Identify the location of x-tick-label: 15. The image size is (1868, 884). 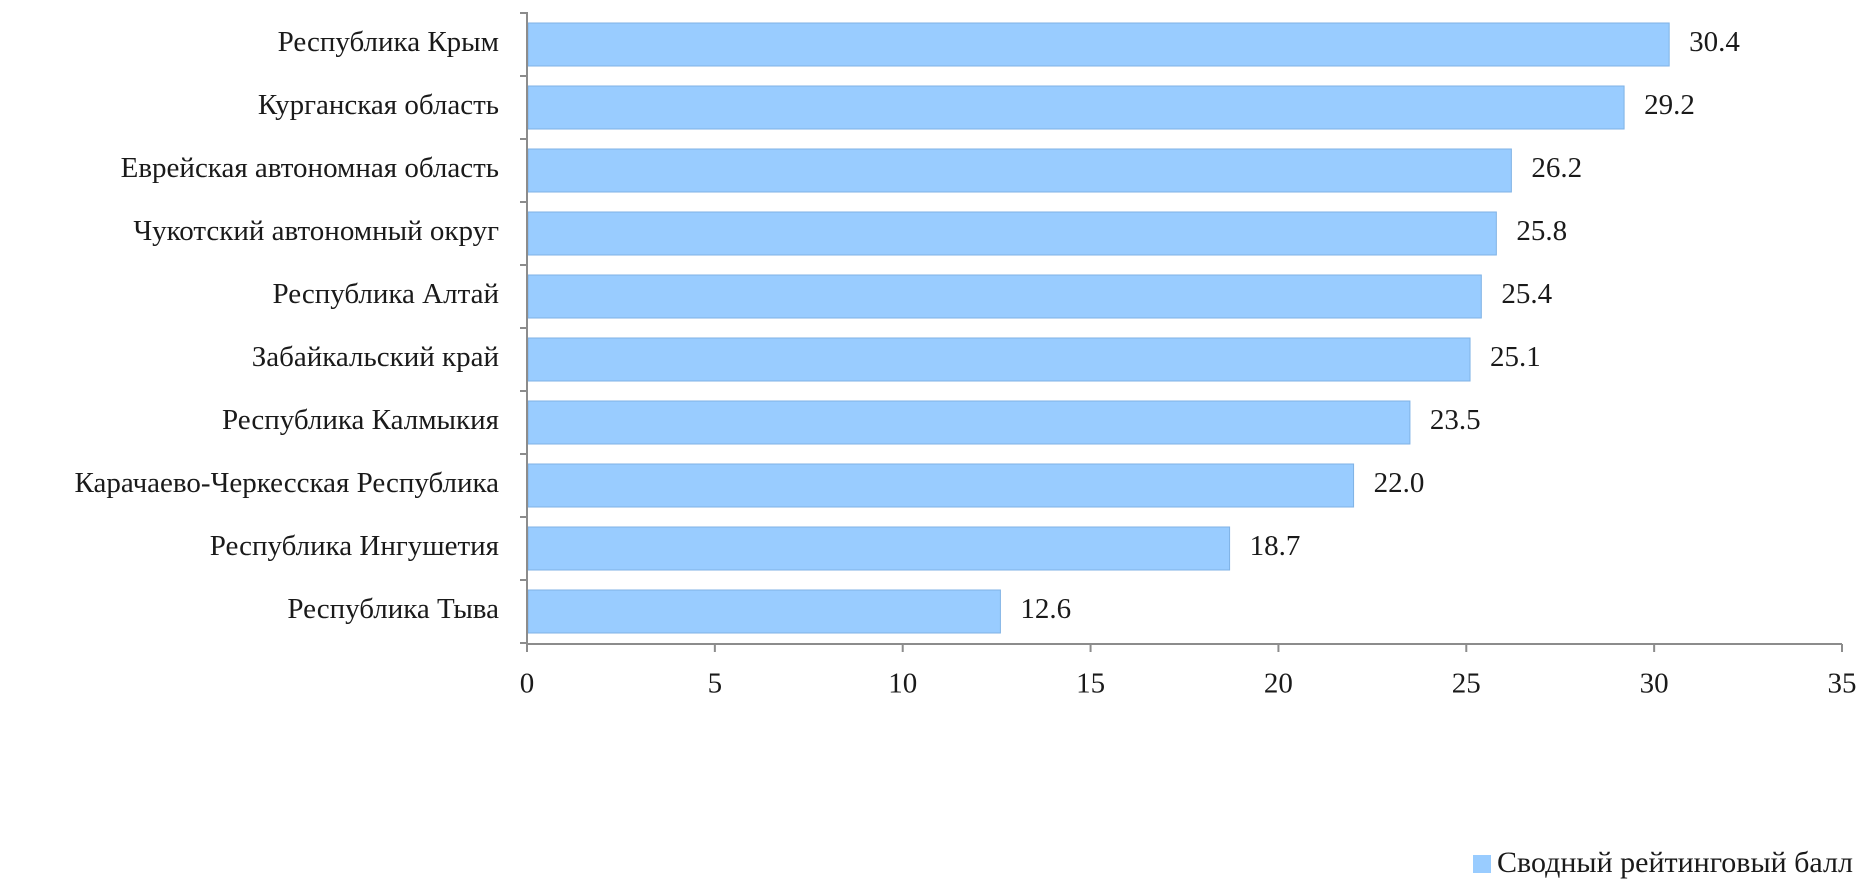
(1090, 684).